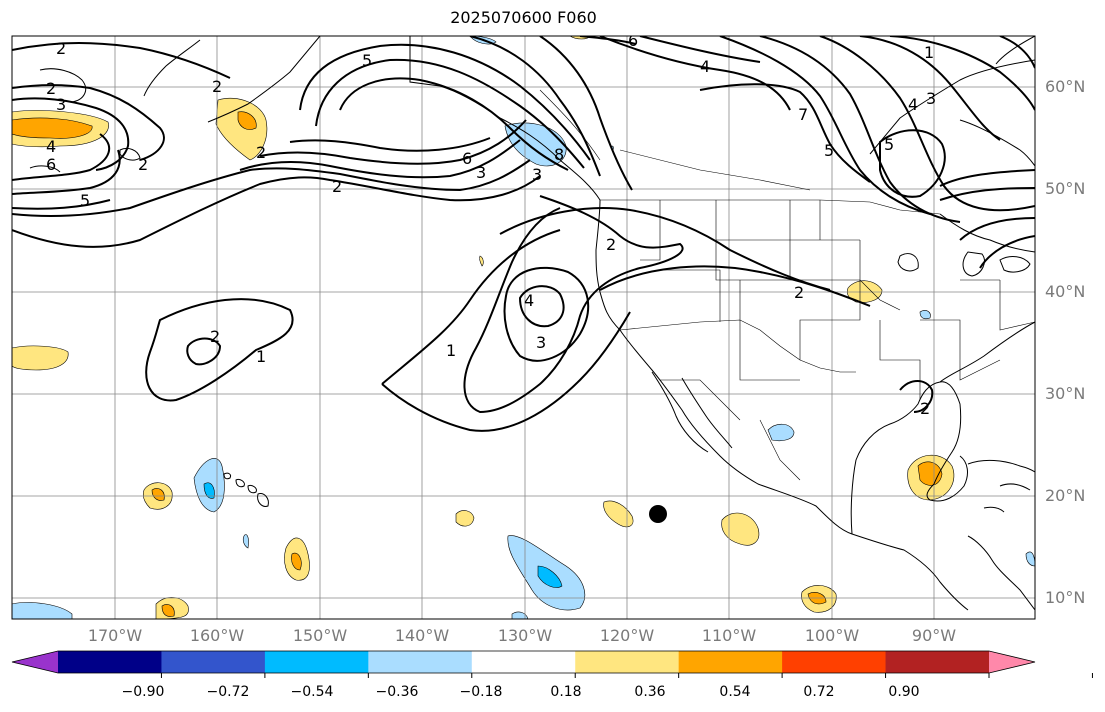 Image resolution: width=1105 pixels, height=712 pixels. I want to click on lon-label-170w: 170°W, so click(115, 635).